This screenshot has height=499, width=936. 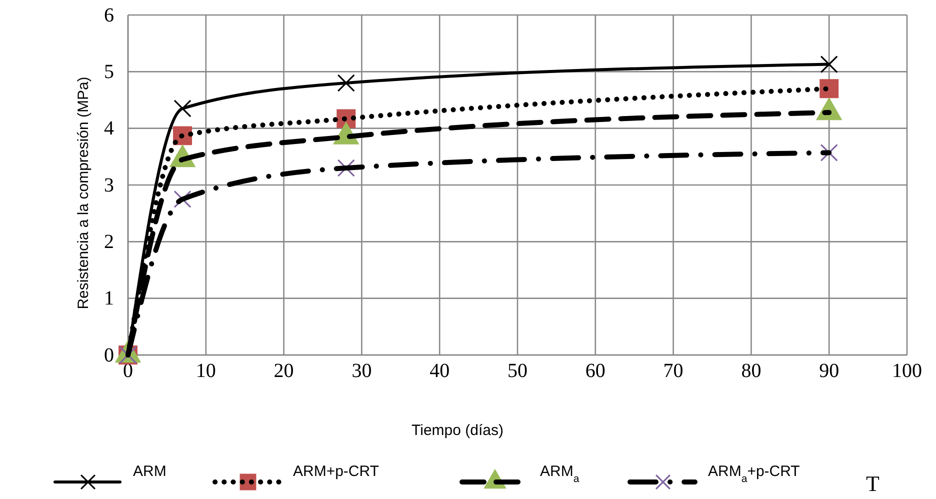 What do you see at coordinates (336, 471) in the screenshot?
I see `legend-label: ARM+p-CRT` at bounding box center [336, 471].